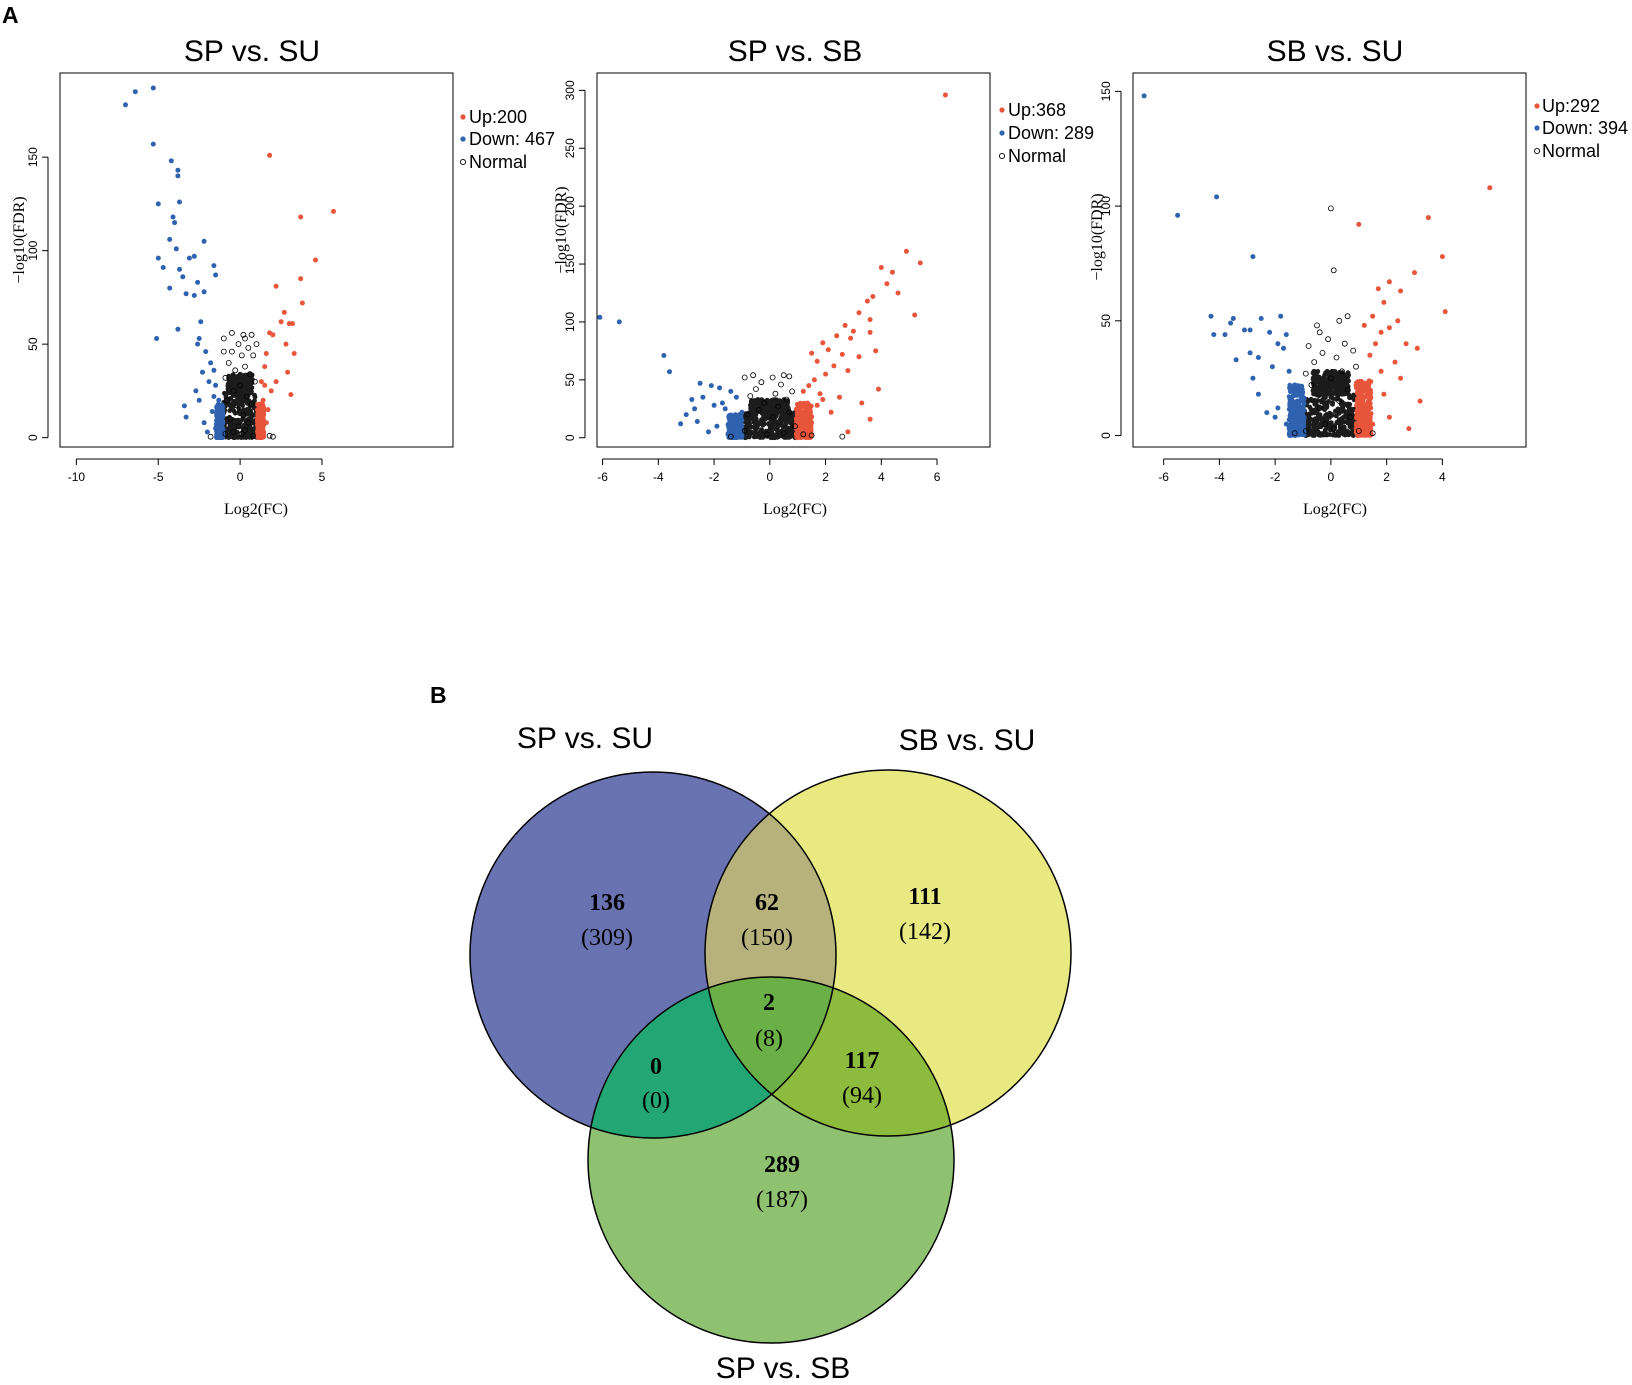 The image size is (1632, 1385). I want to click on y-tick-label: 50, so click(33, 344).